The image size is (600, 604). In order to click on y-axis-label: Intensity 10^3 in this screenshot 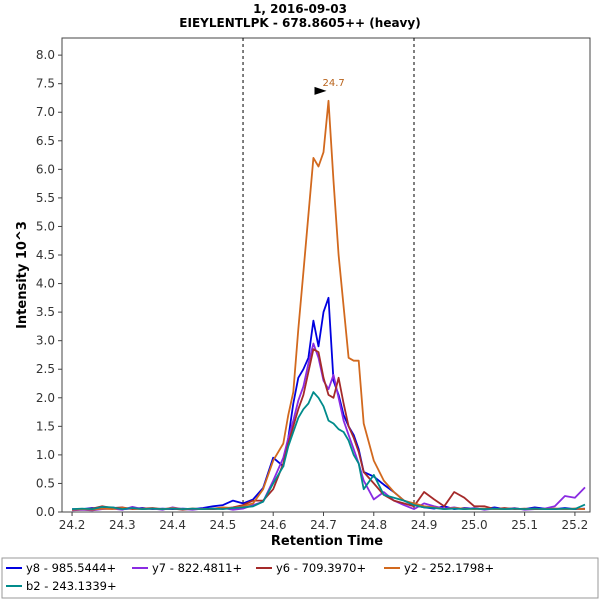, I will do `click(22, 275)`.